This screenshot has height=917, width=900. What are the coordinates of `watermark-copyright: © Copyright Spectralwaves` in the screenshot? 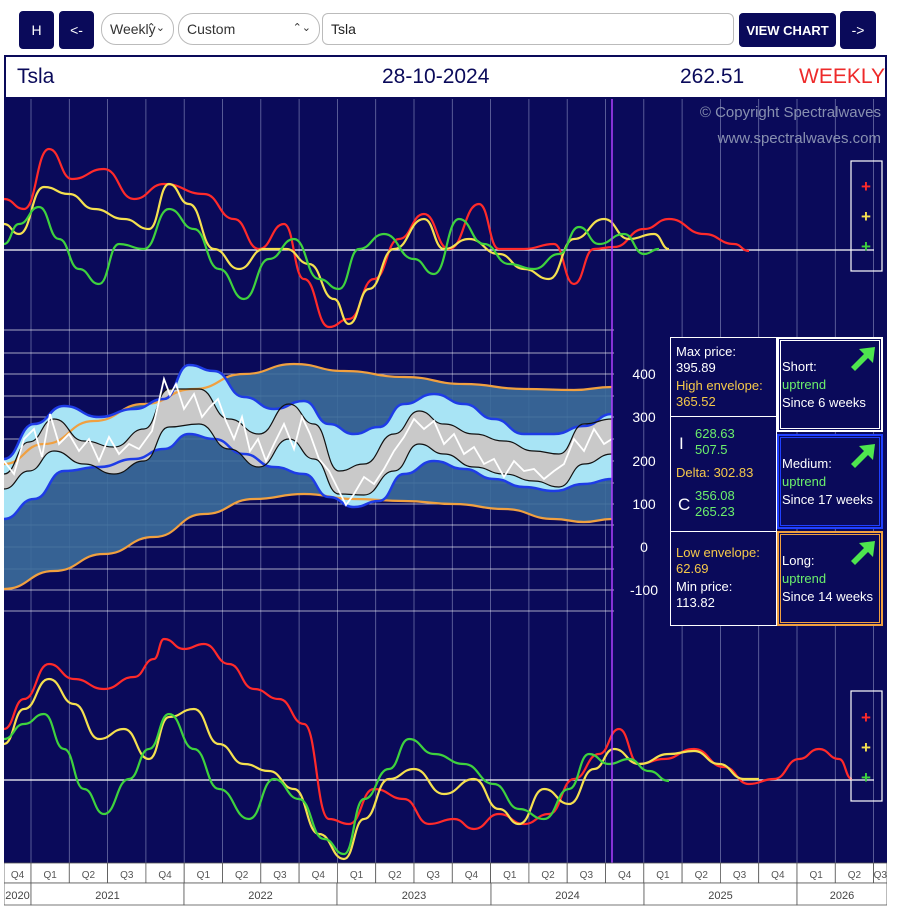 It's located at (790, 112).